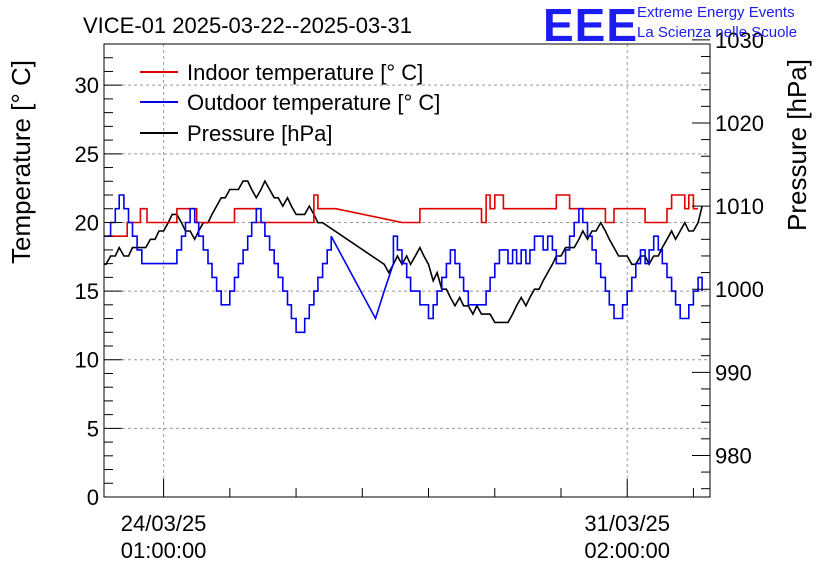 This screenshot has height=572, width=836. What do you see at coordinates (87, 222) in the screenshot?
I see `y-tick-label: 20` at bounding box center [87, 222].